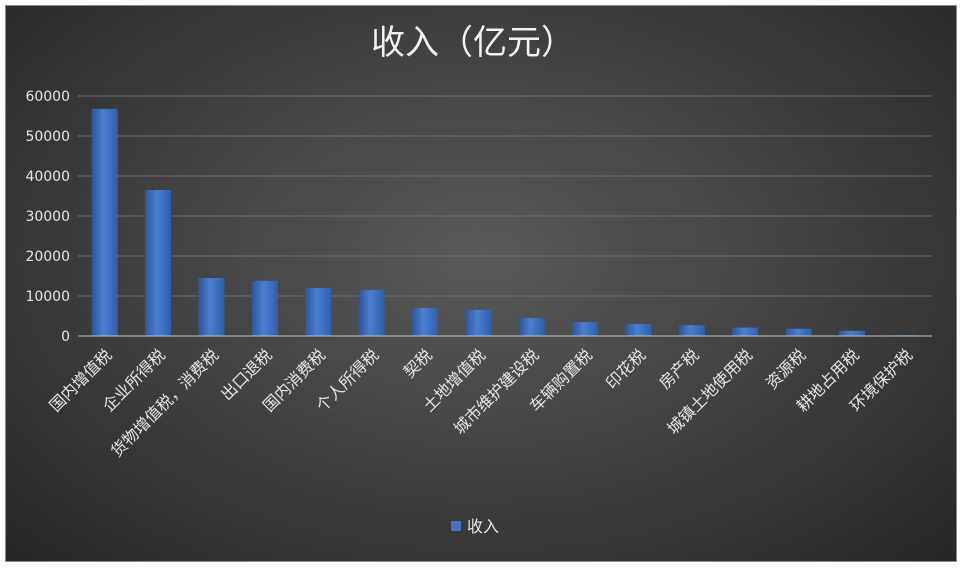 The height and width of the screenshot is (570, 963). I want to click on y-tick-label: 30000, so click(47, 217).